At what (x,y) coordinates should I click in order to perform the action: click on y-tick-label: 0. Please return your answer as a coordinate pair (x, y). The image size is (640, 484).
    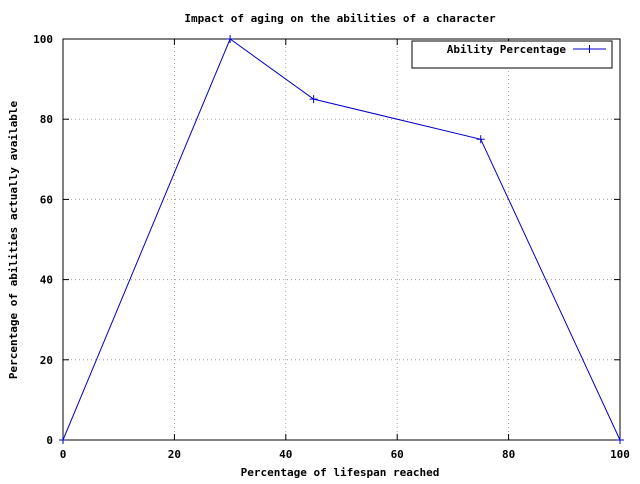
    Looking at the image, I should click on (49, 440).